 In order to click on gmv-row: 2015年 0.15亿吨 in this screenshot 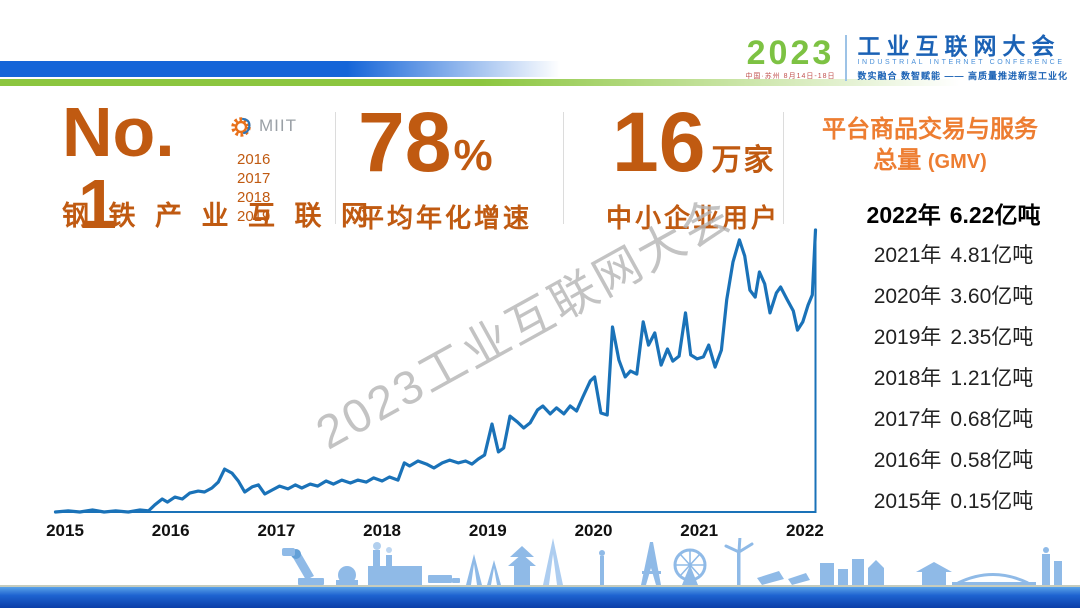, I will do `click(953, 499)`.